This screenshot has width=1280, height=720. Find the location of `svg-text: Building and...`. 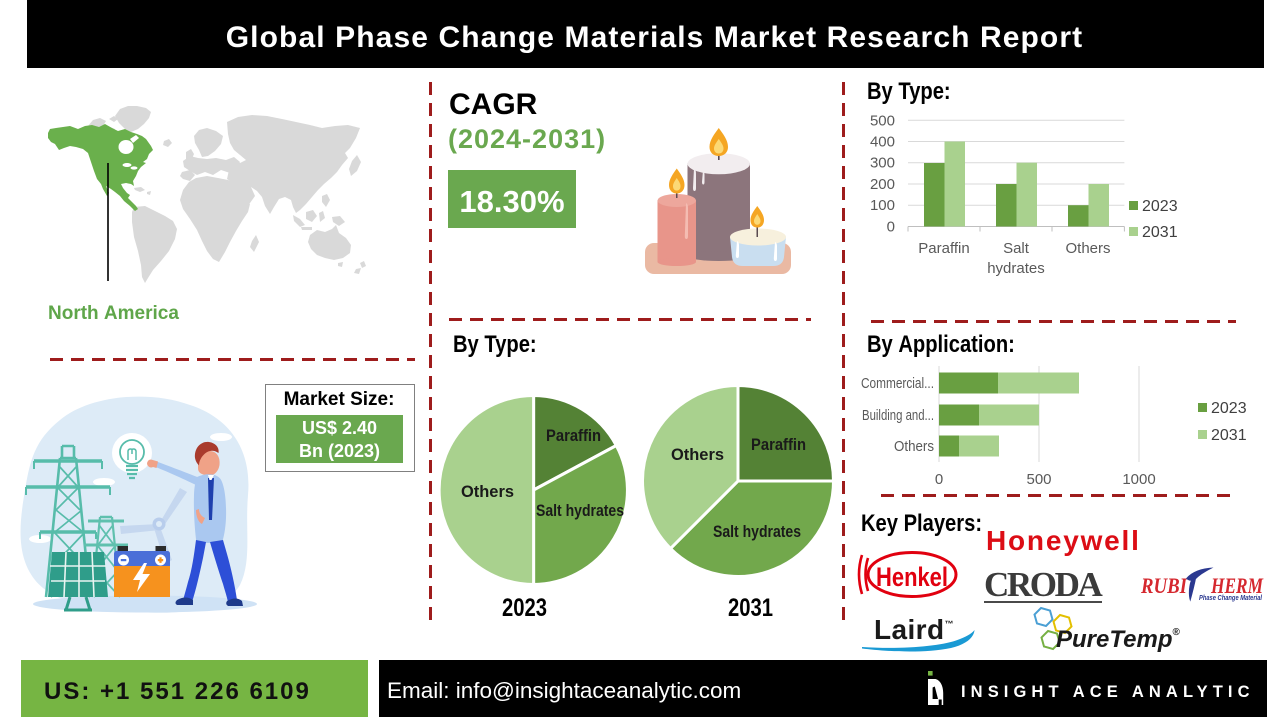

svg-text: Building and... is located at coordinates (898, 415).